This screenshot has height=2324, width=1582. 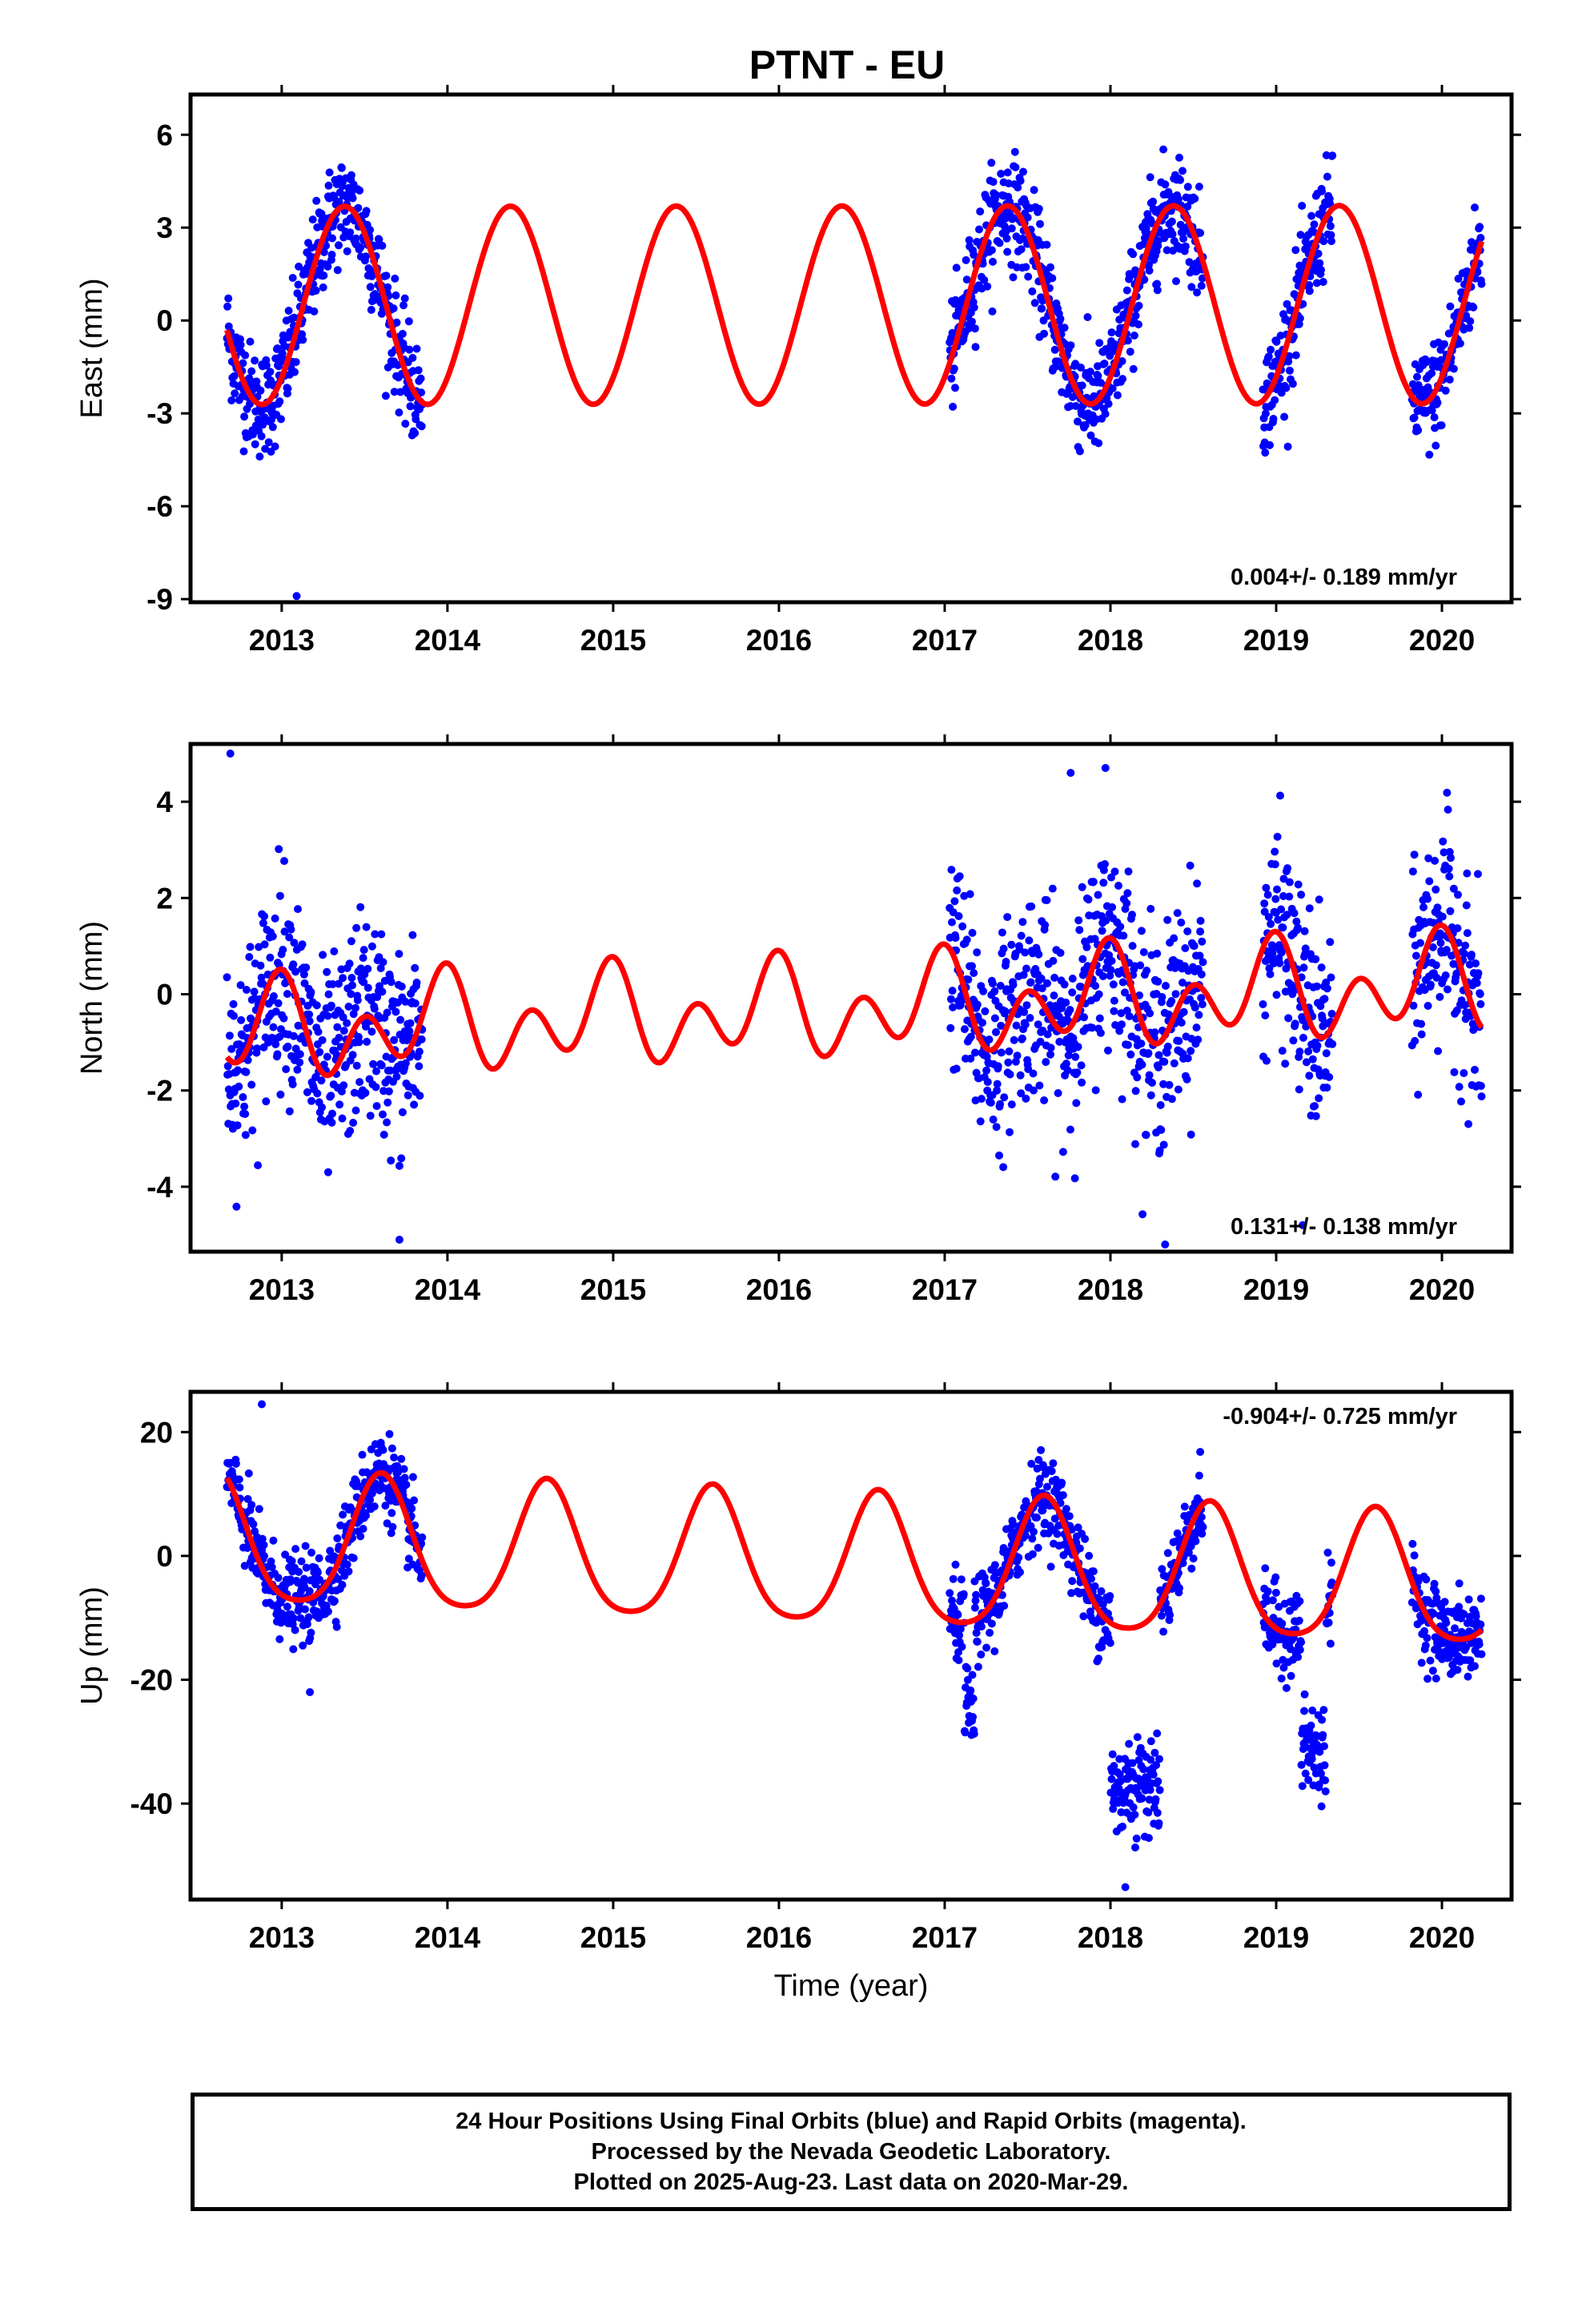 What do you see at coordinates (854, 305) in the screenshot?
I see `east-model-curve` at bounding box center [854, 305].